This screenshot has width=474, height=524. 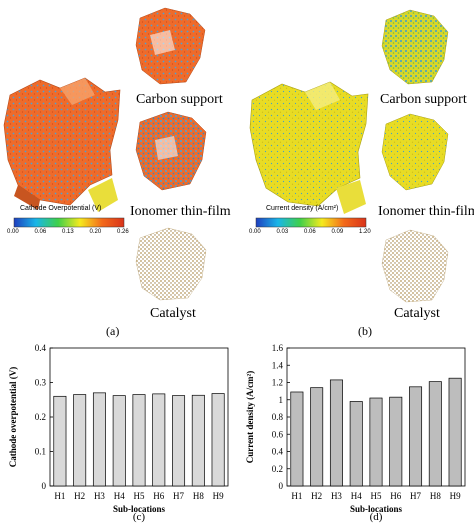 What do you see at coordinates (316, 496) in the screenshot?
I see `chart-d-xtick-label-H2: H2` at bounding box center [316, 496].